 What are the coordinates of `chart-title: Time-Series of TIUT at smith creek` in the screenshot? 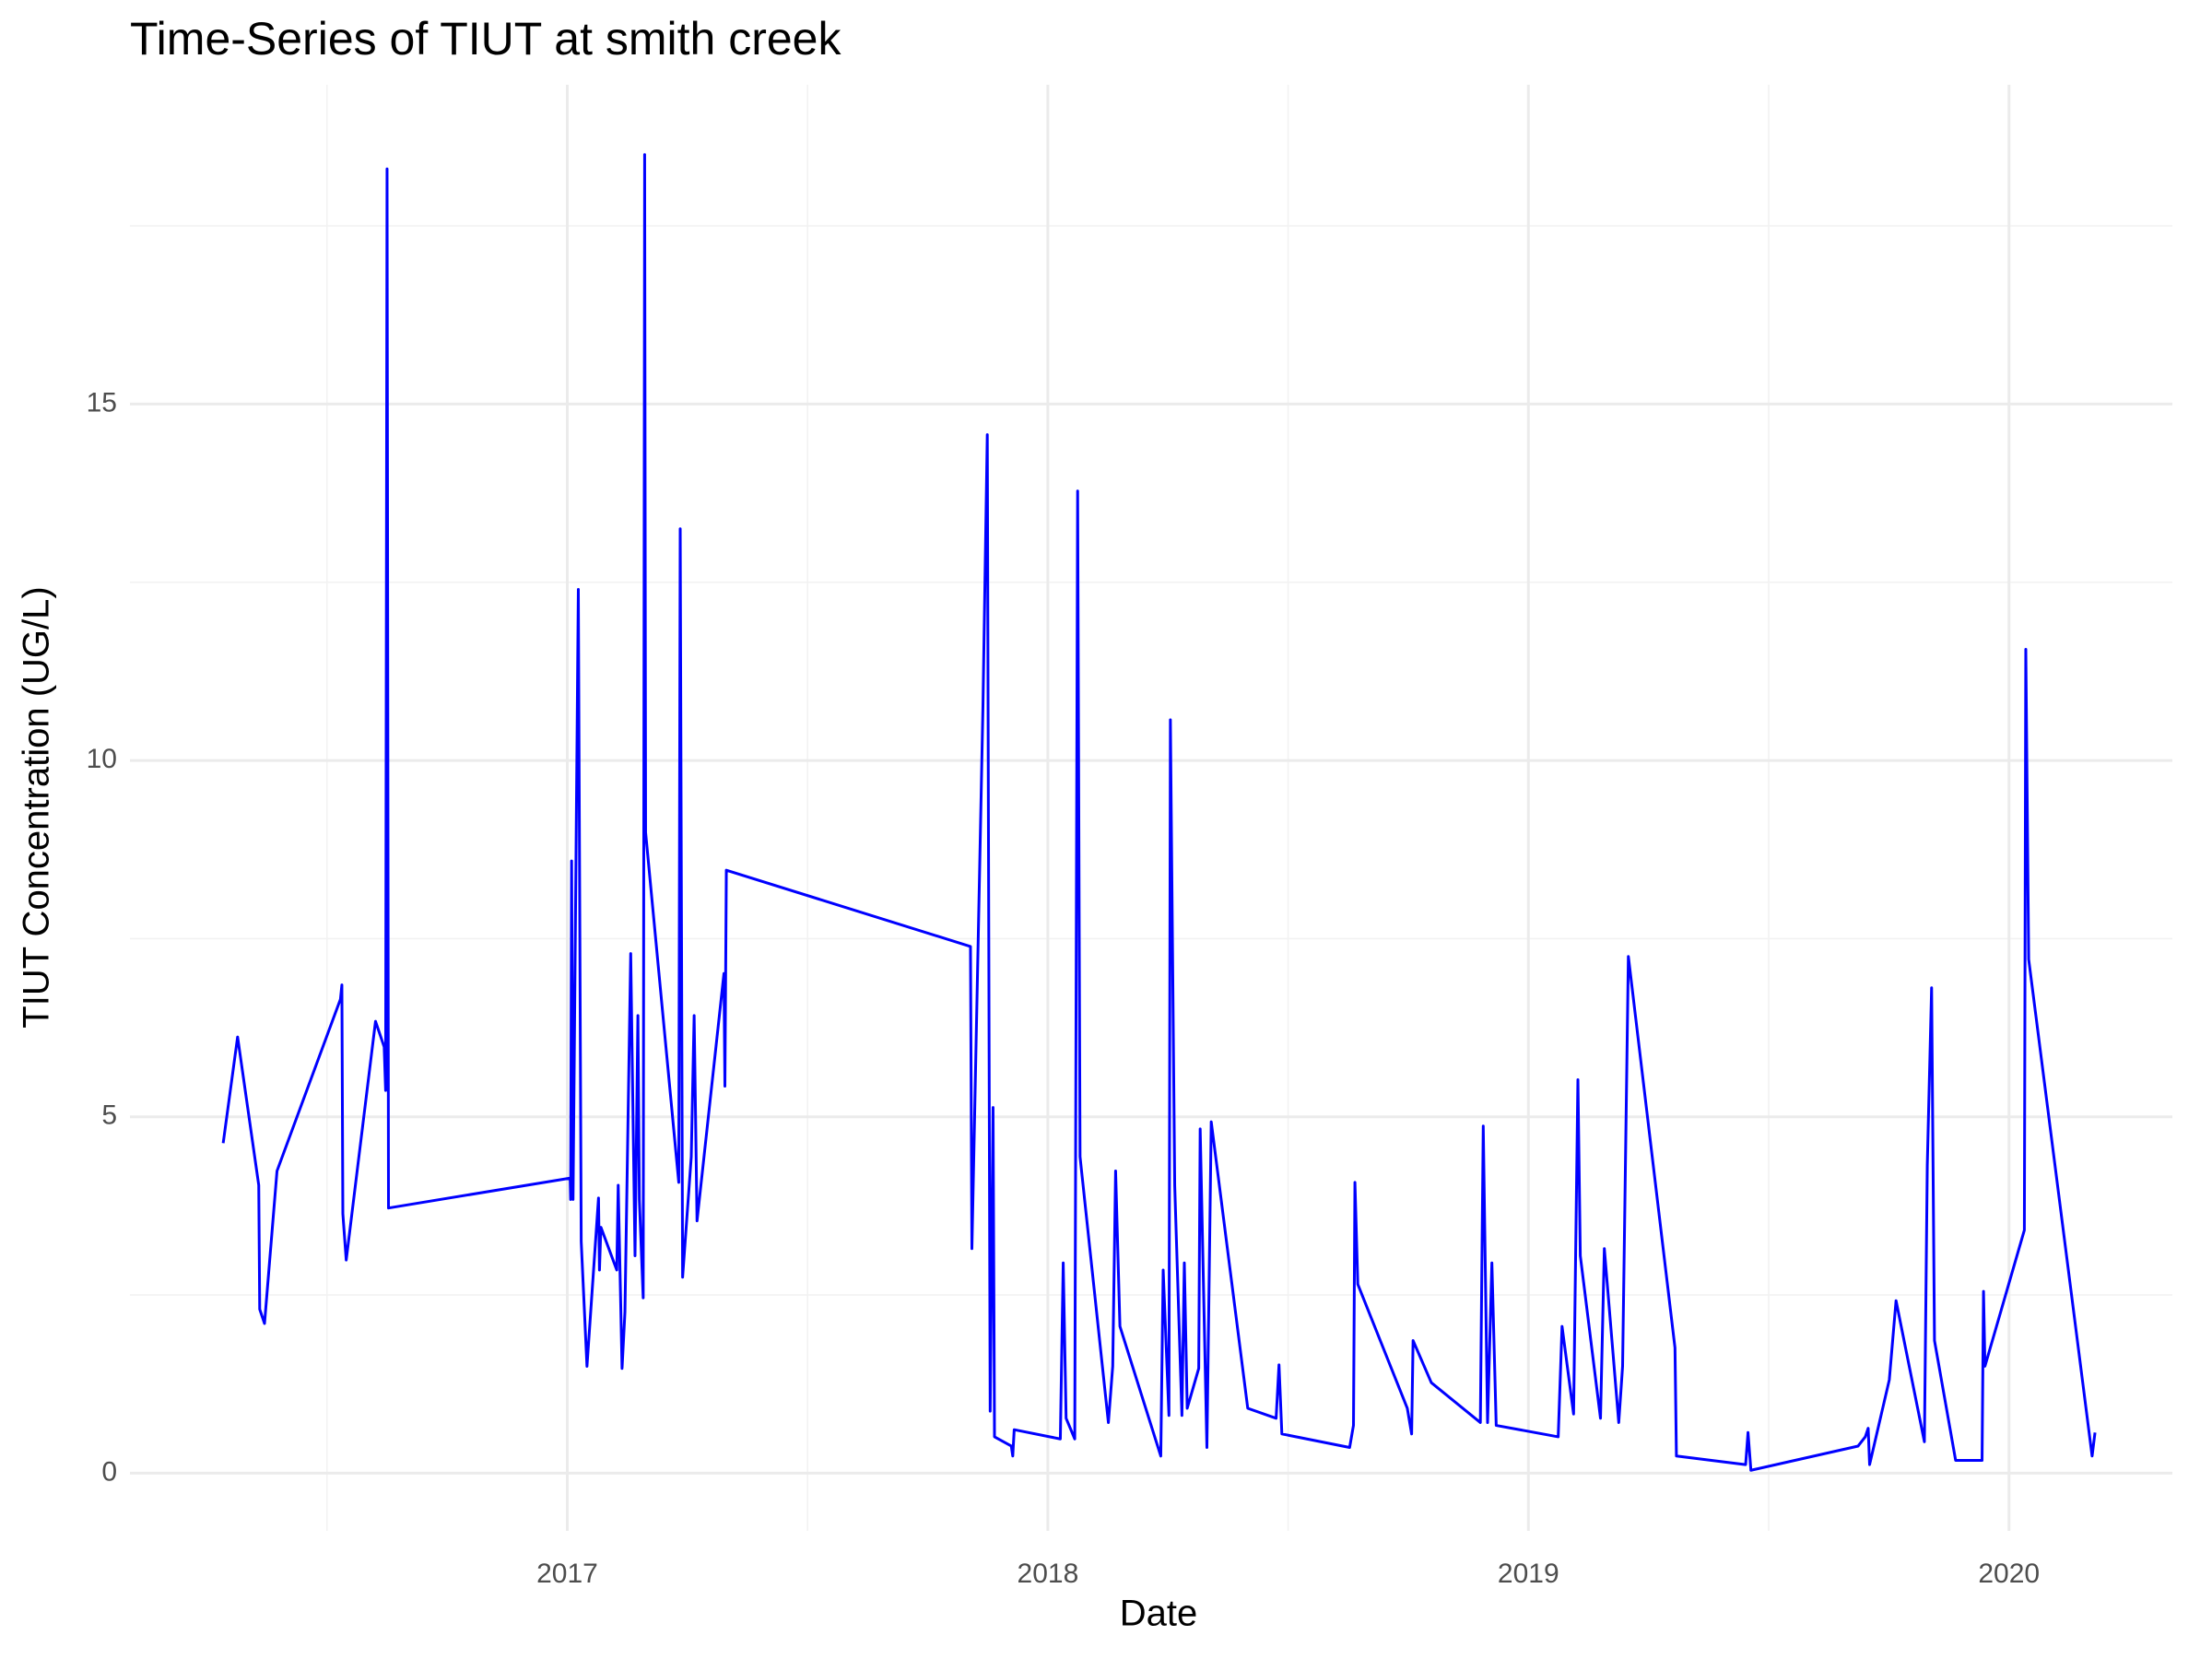 It's located at (485, 39).